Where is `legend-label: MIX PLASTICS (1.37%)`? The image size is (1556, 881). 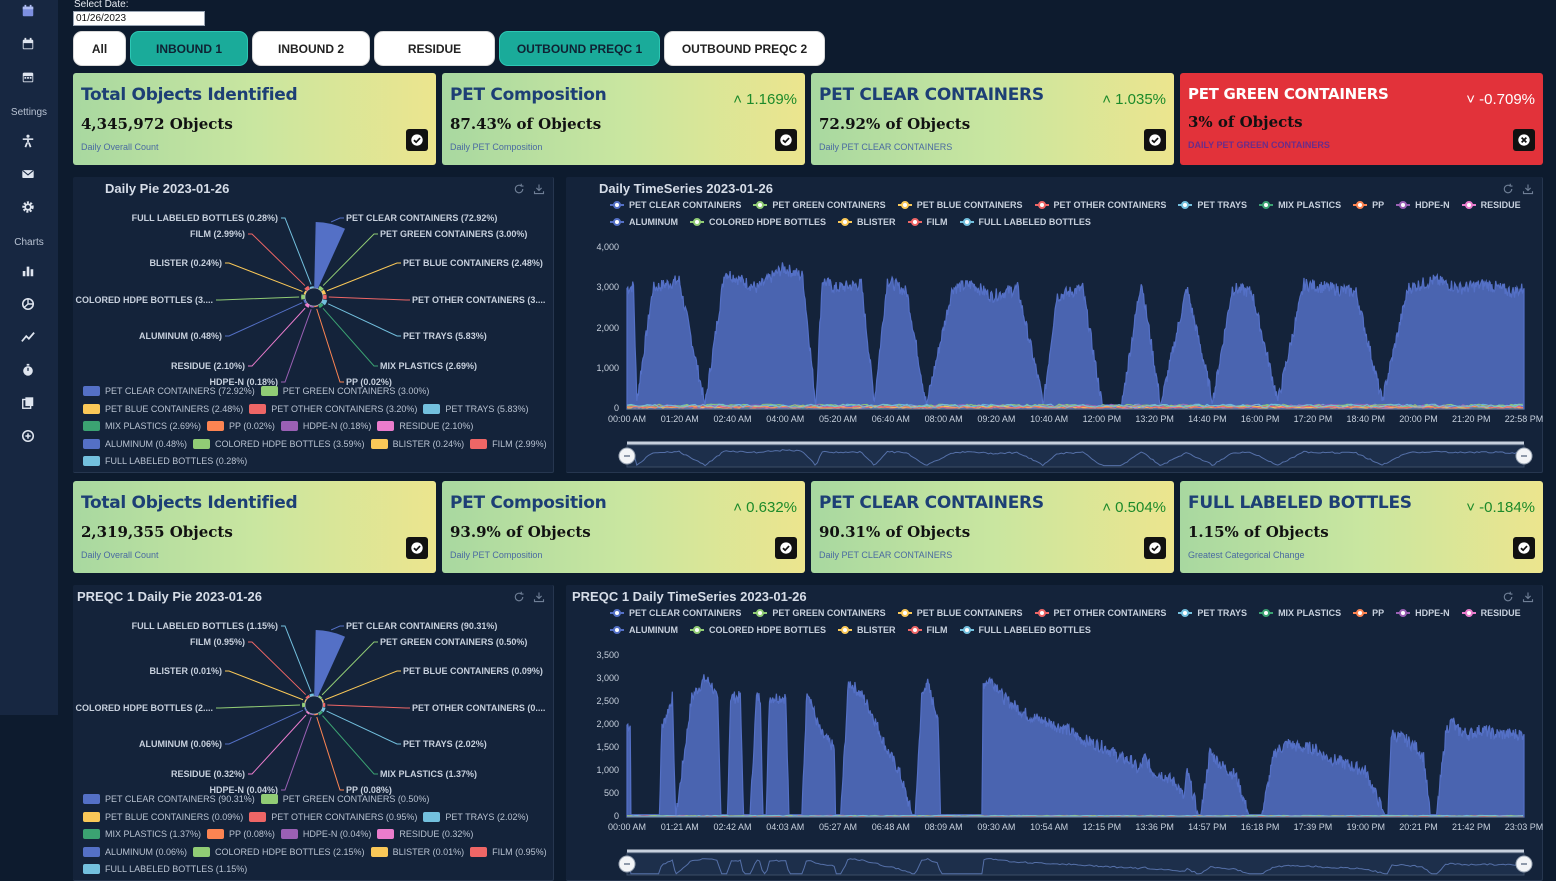 legend-label: MIX PLASTICS (1.37%) is located at coordinates (153, 834).